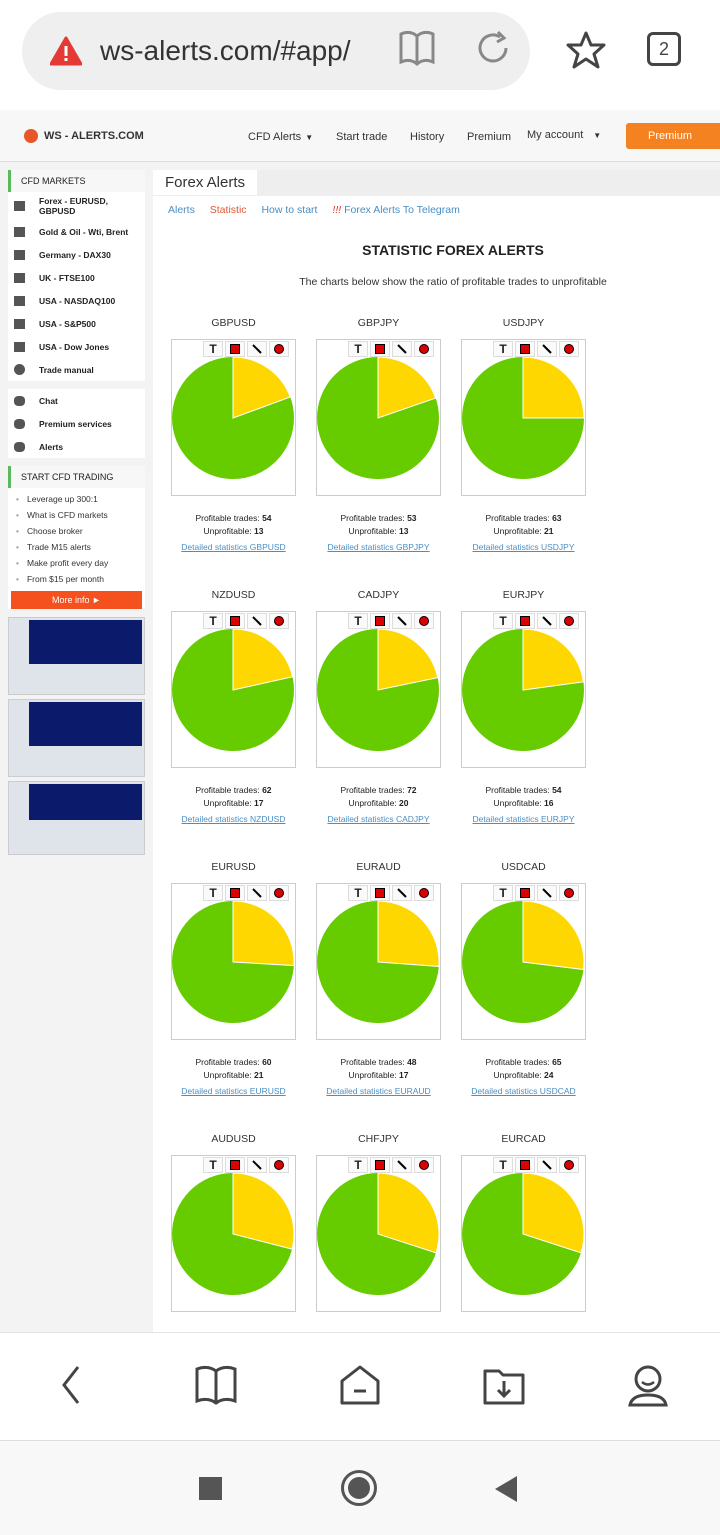  Describe the element at coordinates (417, 48) in the screenshot. I see `reader-mode-icon` at that location.